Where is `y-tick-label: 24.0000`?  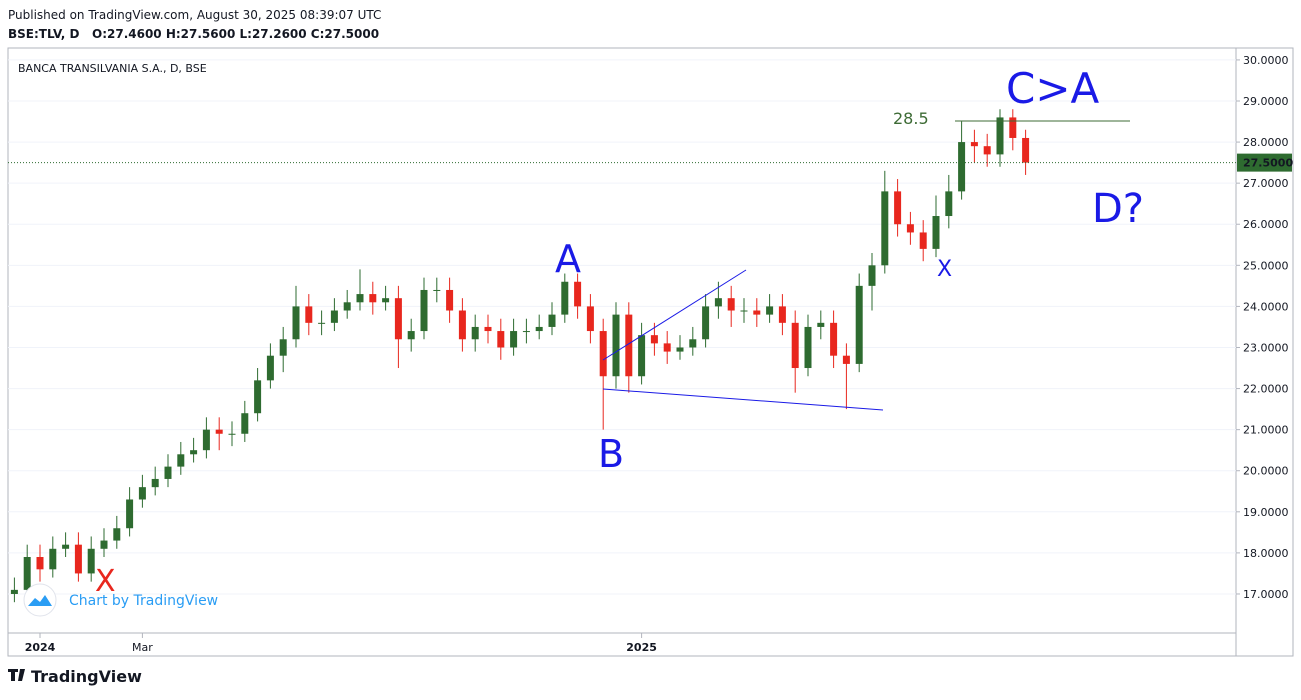
y-tick-label: 24.0000 is located at coordinates (1266, 306).